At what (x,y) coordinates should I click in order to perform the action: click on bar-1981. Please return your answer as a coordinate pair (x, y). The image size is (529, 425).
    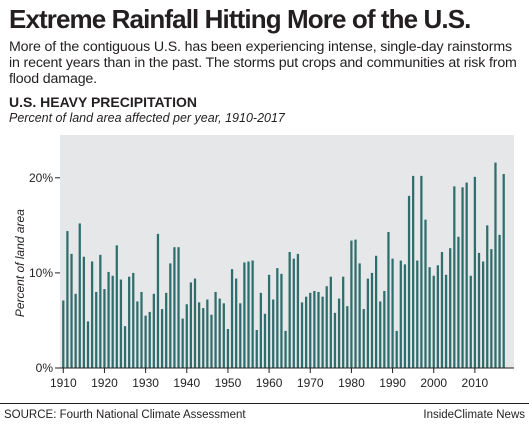
    Looking at the image, I should click on (355, 303).